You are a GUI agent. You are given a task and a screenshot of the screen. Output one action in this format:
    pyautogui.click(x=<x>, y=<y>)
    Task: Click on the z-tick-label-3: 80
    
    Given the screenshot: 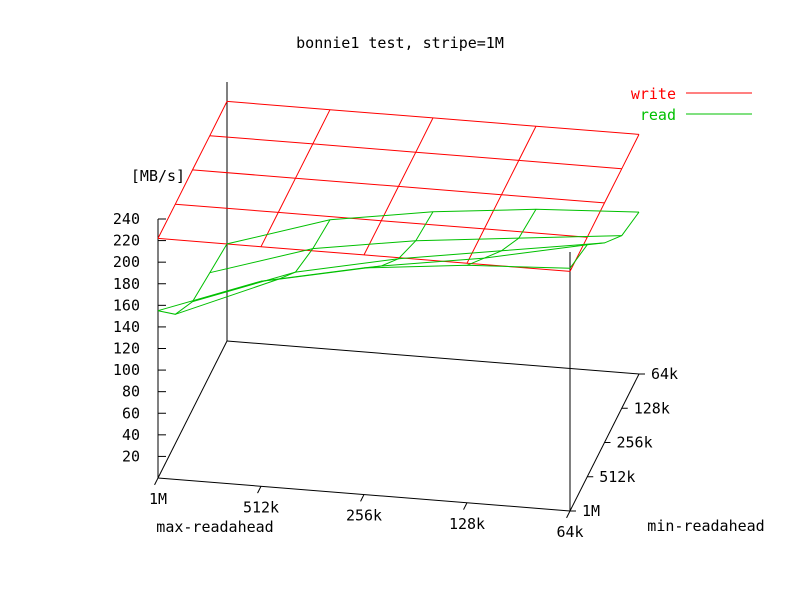 What is the action you would take?
    pyautogui.click(x=131, y=392)
    